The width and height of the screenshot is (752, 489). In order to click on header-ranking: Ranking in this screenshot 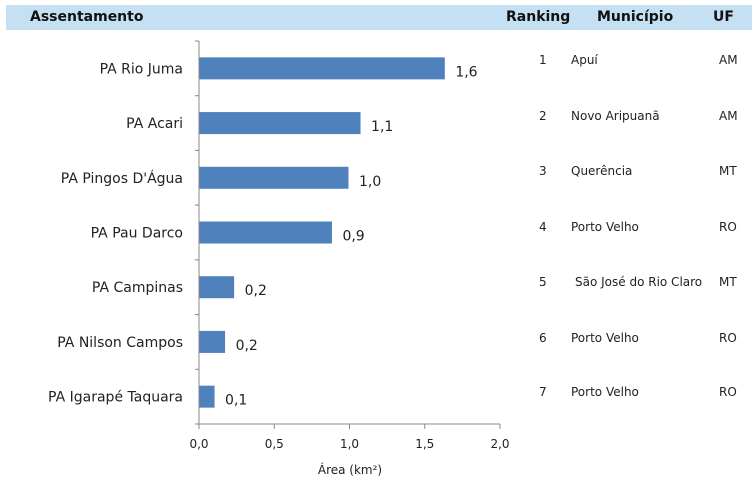, I will do `click(538, 17)`.